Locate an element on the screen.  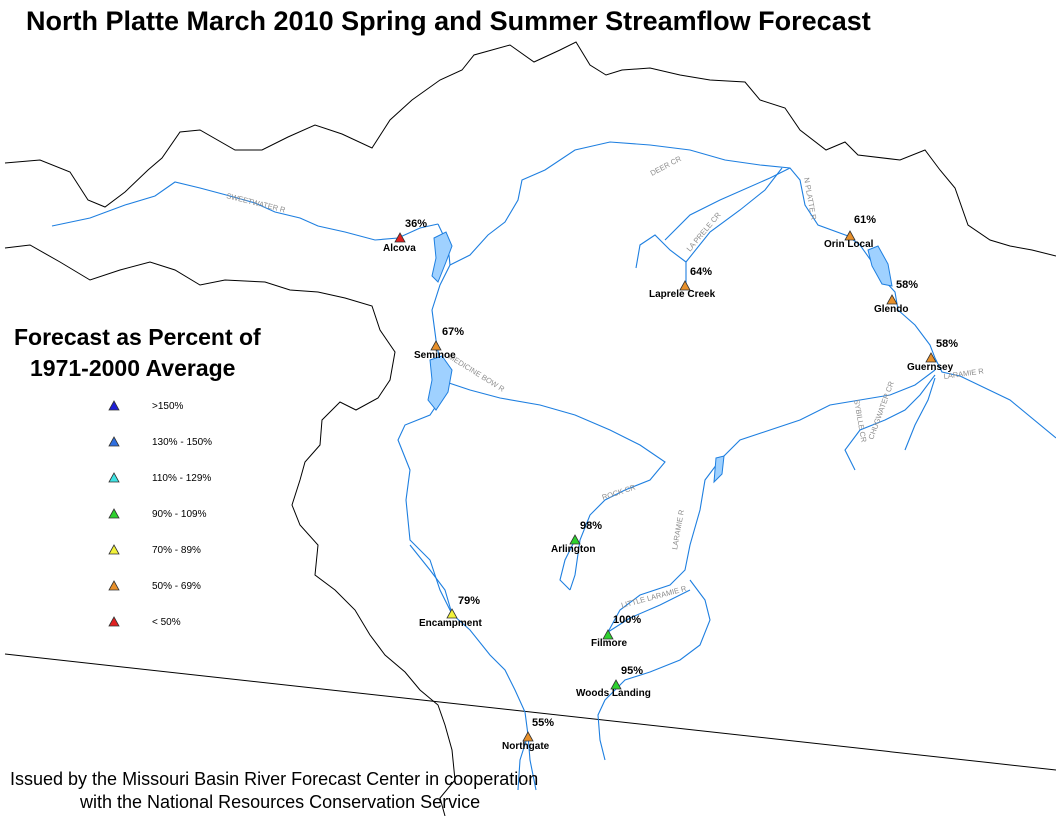
station-marker: Northgate 55% is located at coordinates (528, 734).